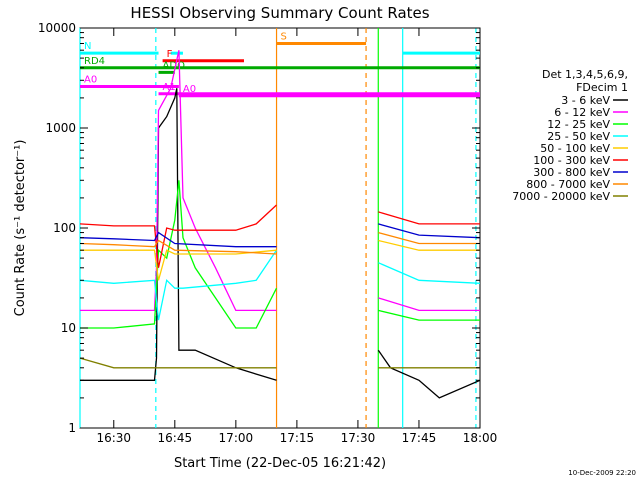  What do you see at coordinates (280, 463) in the screenshot?
I see `x-axis-label: Start Time (22-Dec-05 16:21:42)` at bounding box center [280, 463].